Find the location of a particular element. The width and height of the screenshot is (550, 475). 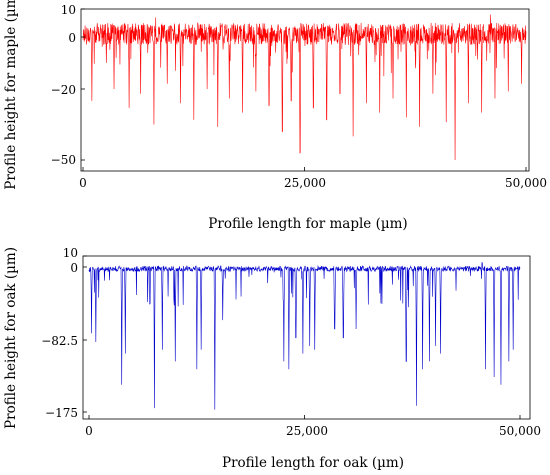

oak-ytick-label: −82.5 is located at coordinates (59, 341).